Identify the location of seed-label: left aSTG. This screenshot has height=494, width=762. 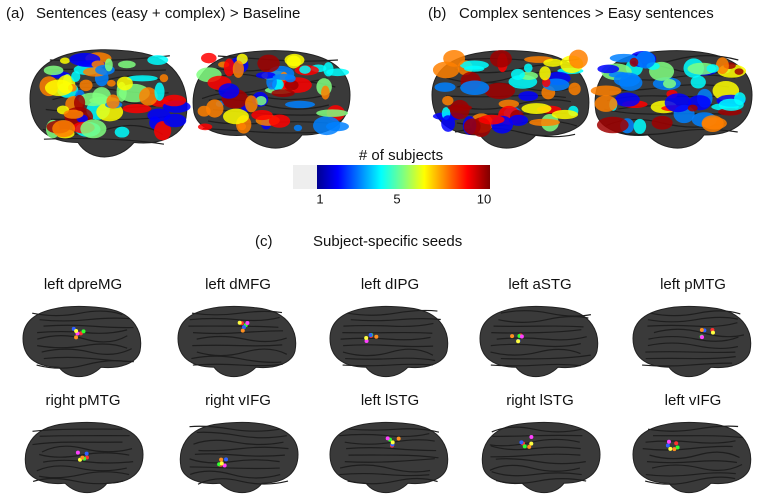
(539, 284).